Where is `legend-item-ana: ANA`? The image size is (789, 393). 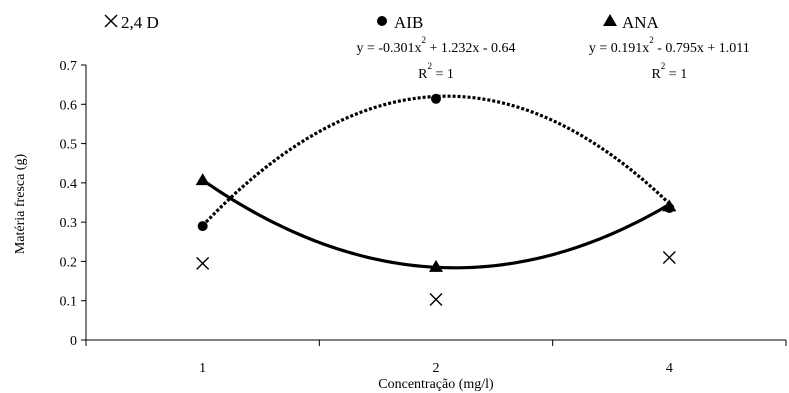
legend-item-ana: ANA is located at coordinates (631, 22).